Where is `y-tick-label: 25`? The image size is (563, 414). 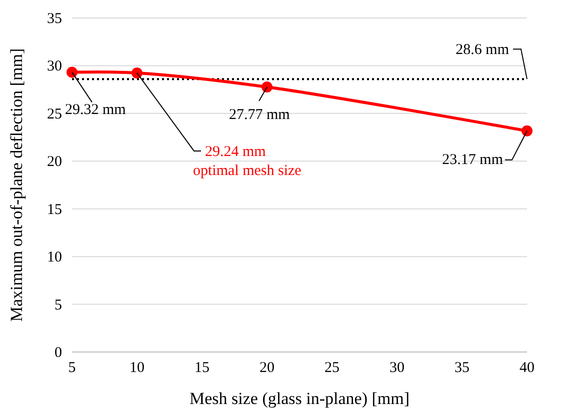
y-tick-label: 25 is located at coordinates (54, 114).